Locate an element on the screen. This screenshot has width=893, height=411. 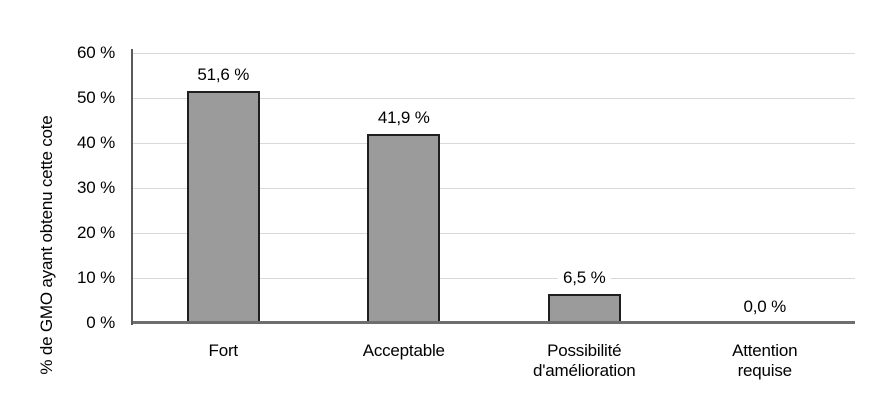
y-tick-label: 40 % is located at coordinates (96, 142).